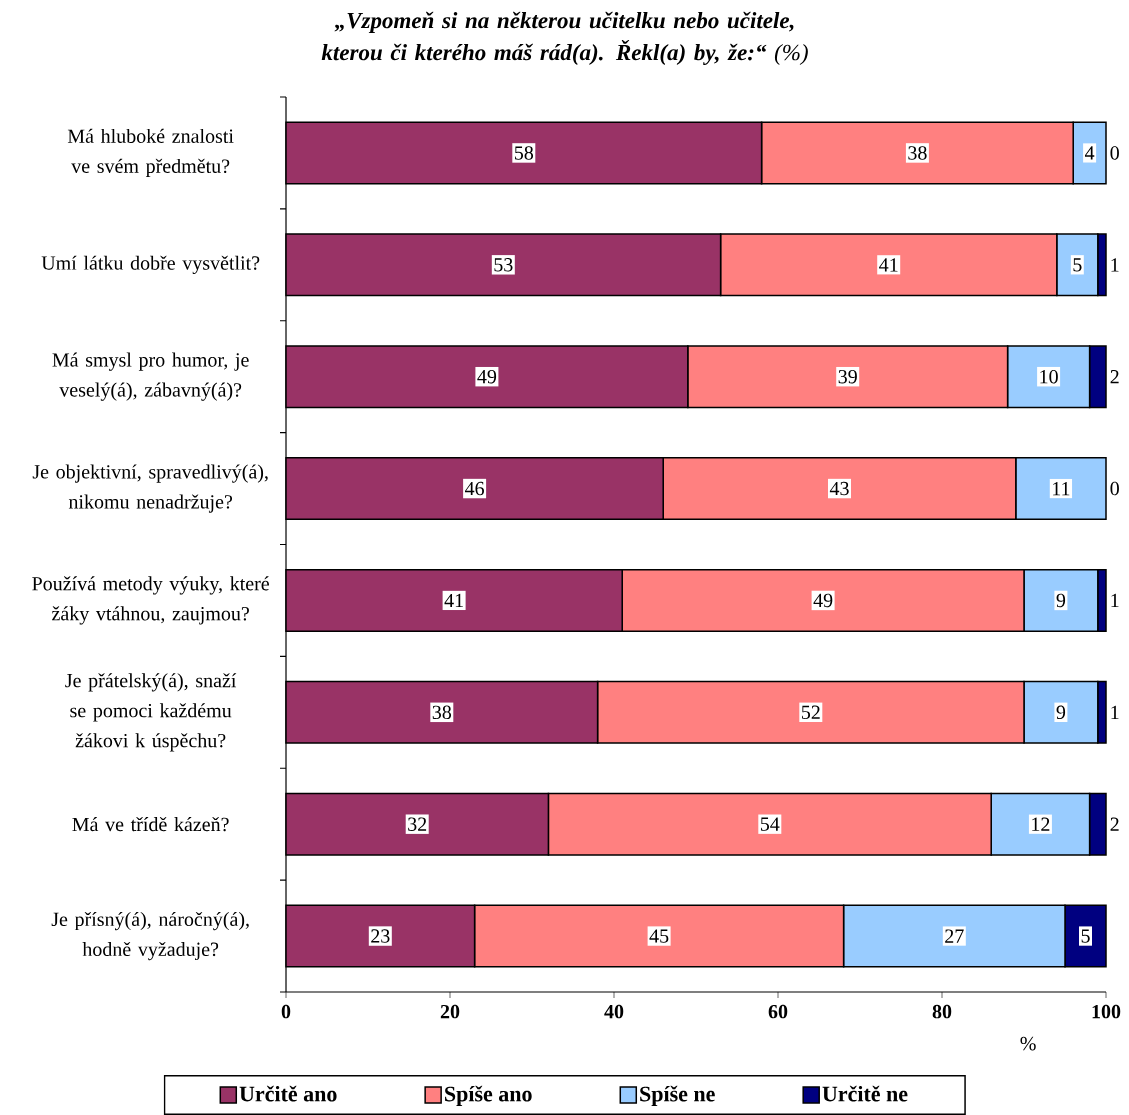  Describe the element at coordinates (847, 376) in the screenshot. I see `data-label: 39` at that location.